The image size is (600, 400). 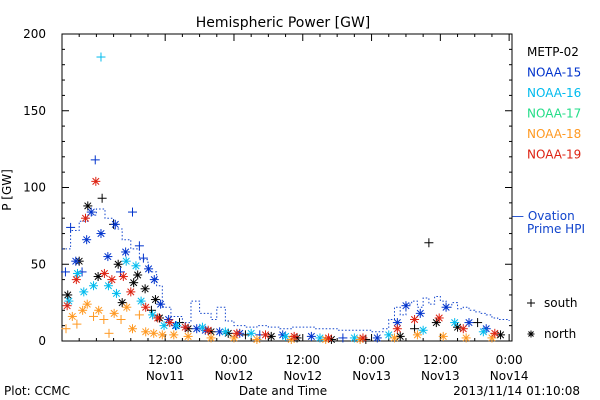 I want to click on marker-legend-north, so click(x=531, y=334).